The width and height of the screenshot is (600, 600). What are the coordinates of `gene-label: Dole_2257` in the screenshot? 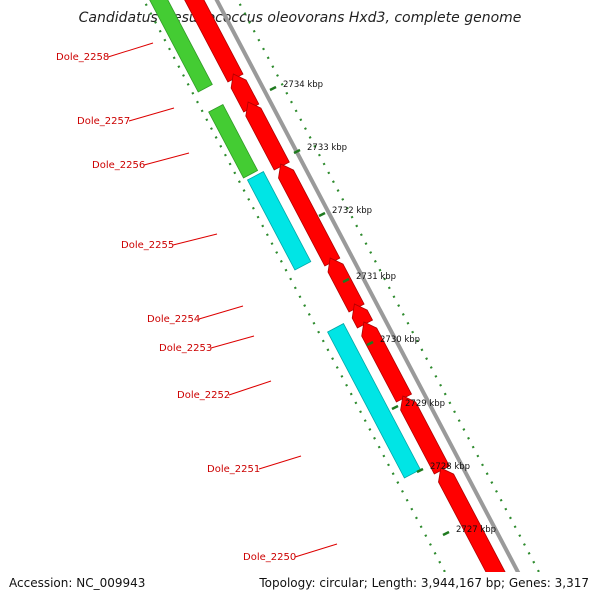 It's located at (103, 121).